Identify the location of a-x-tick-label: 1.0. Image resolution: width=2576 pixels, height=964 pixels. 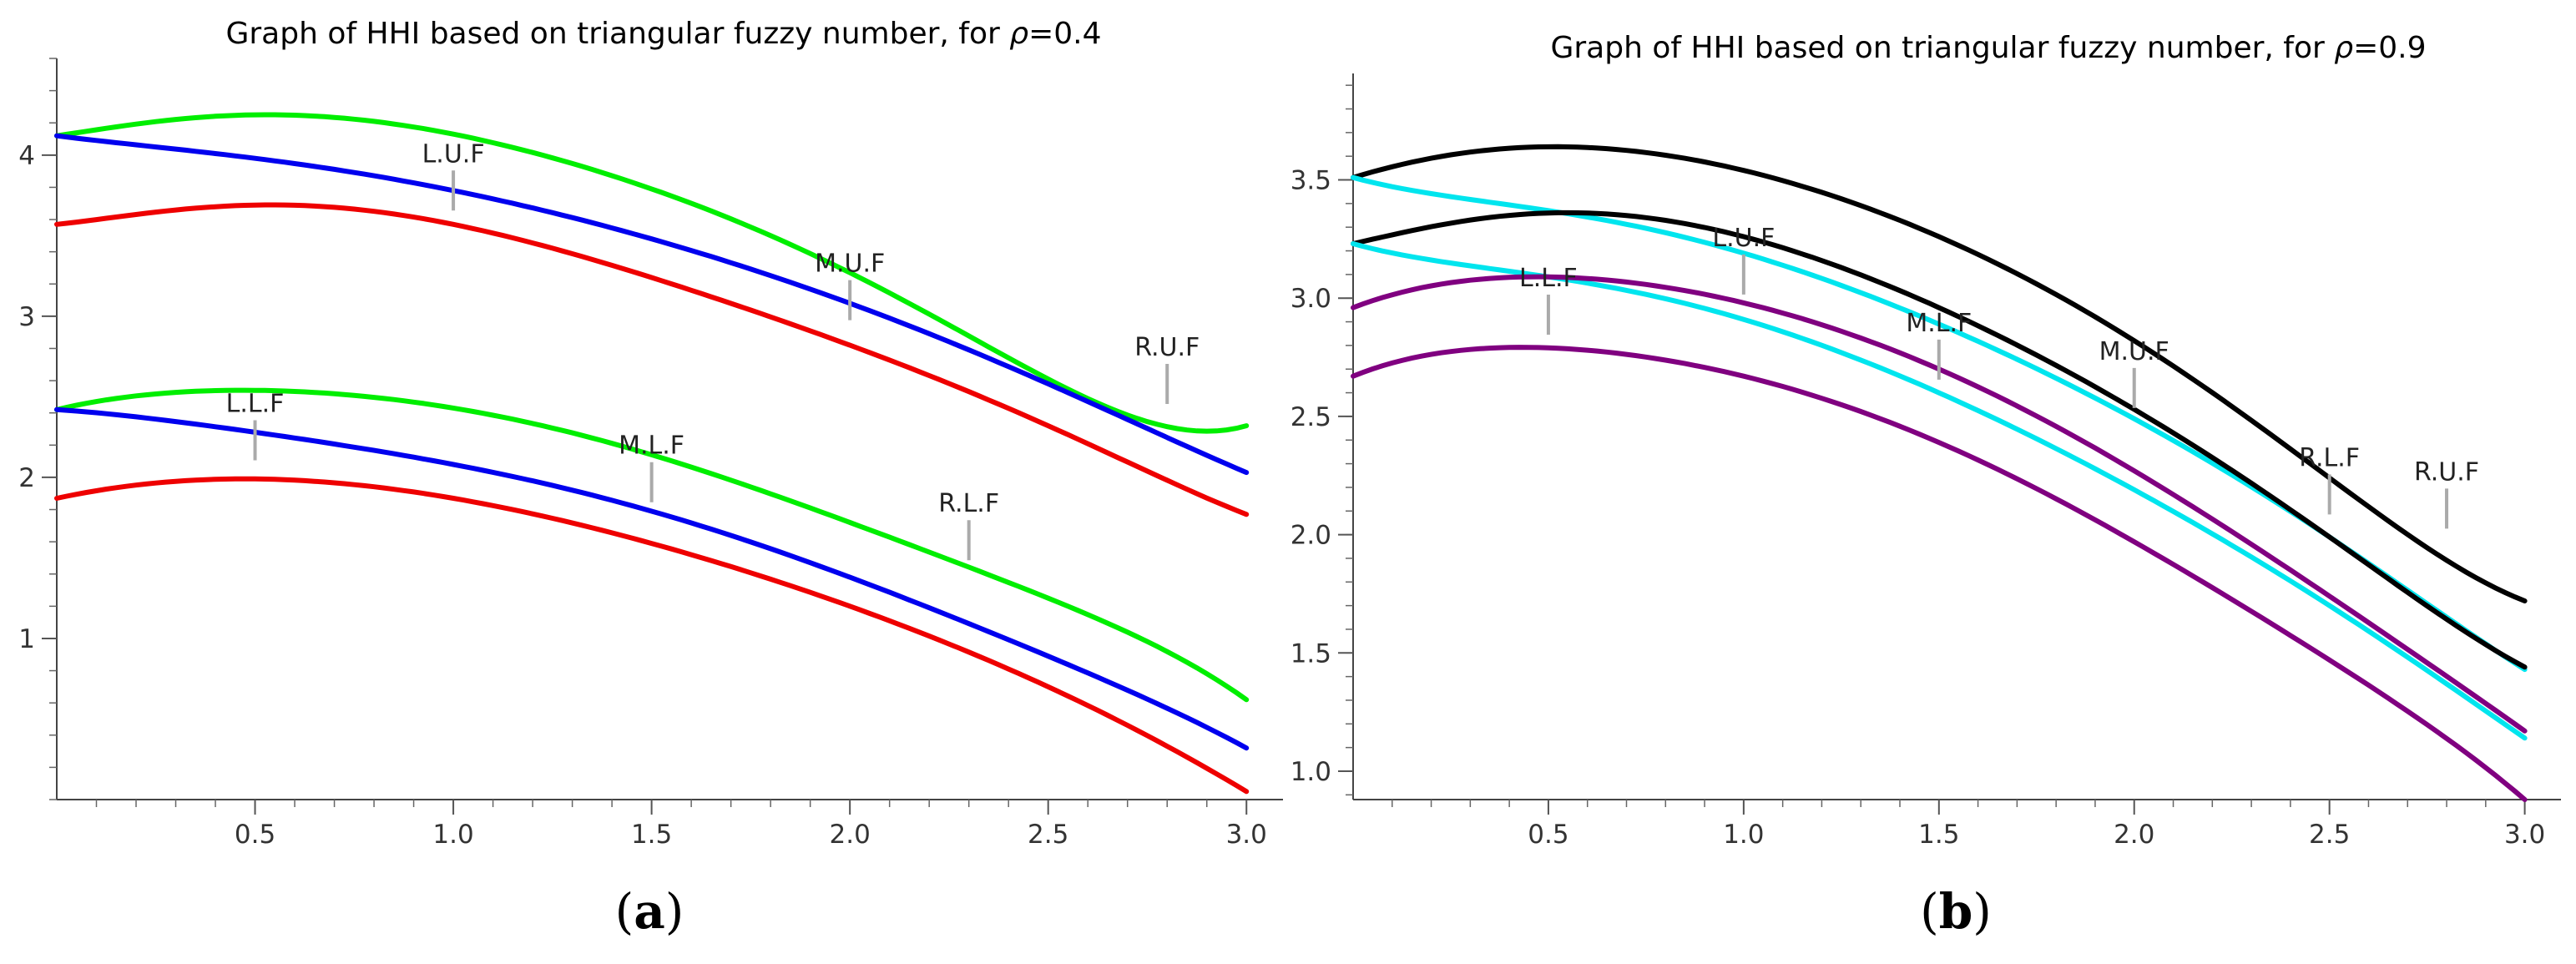
(452, 835).